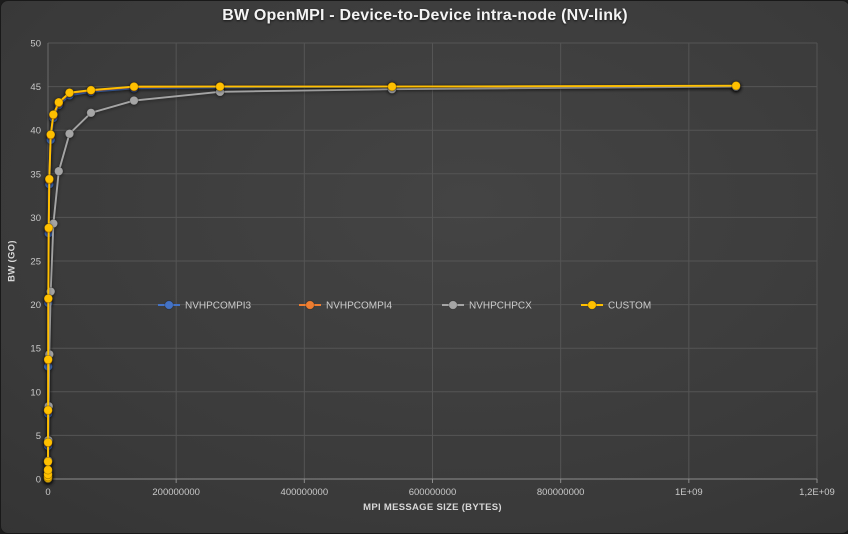 The height and width of the screenshot is (534, 848). I want to click on y-tick-label: 0, so click(38, 480).